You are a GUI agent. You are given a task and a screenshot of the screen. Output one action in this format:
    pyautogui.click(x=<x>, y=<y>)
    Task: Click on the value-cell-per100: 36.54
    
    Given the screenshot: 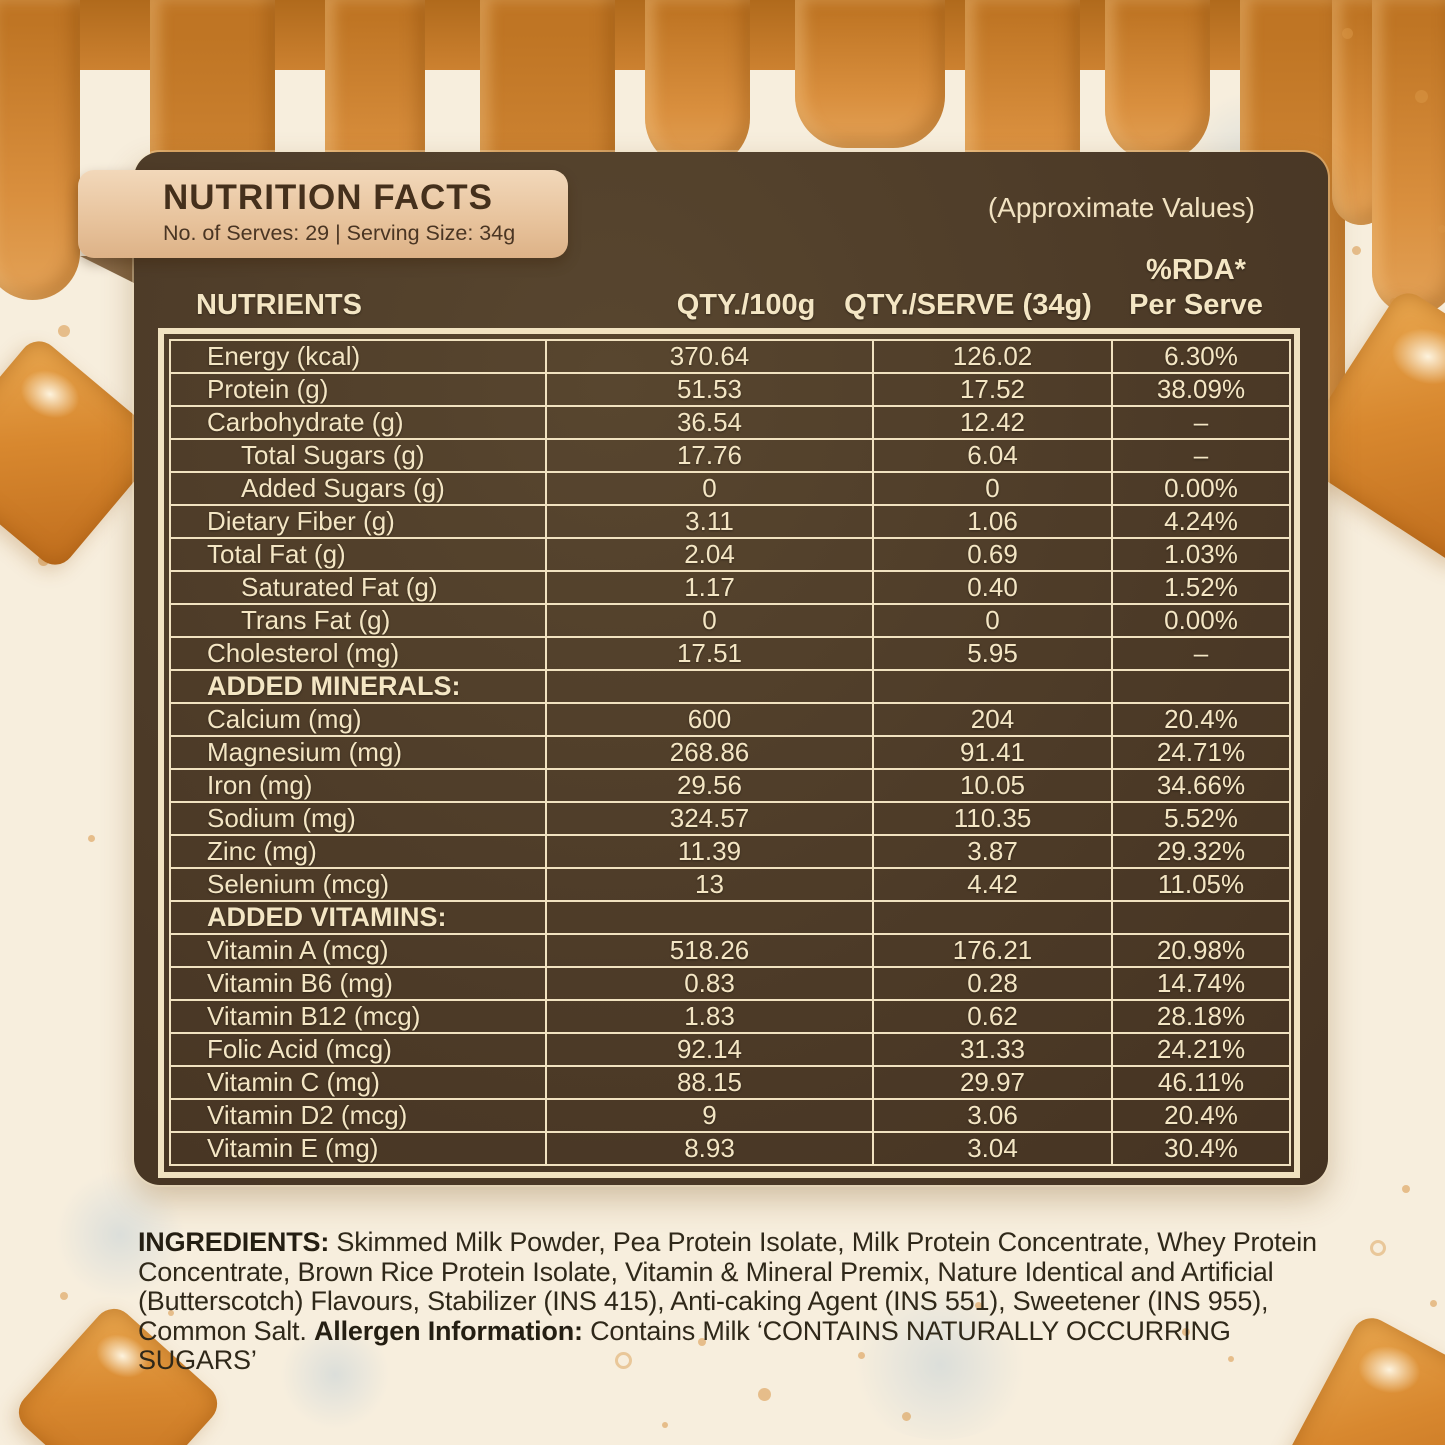 What is the action you would take?
    pyautogui.click(x=709, y=422)
    